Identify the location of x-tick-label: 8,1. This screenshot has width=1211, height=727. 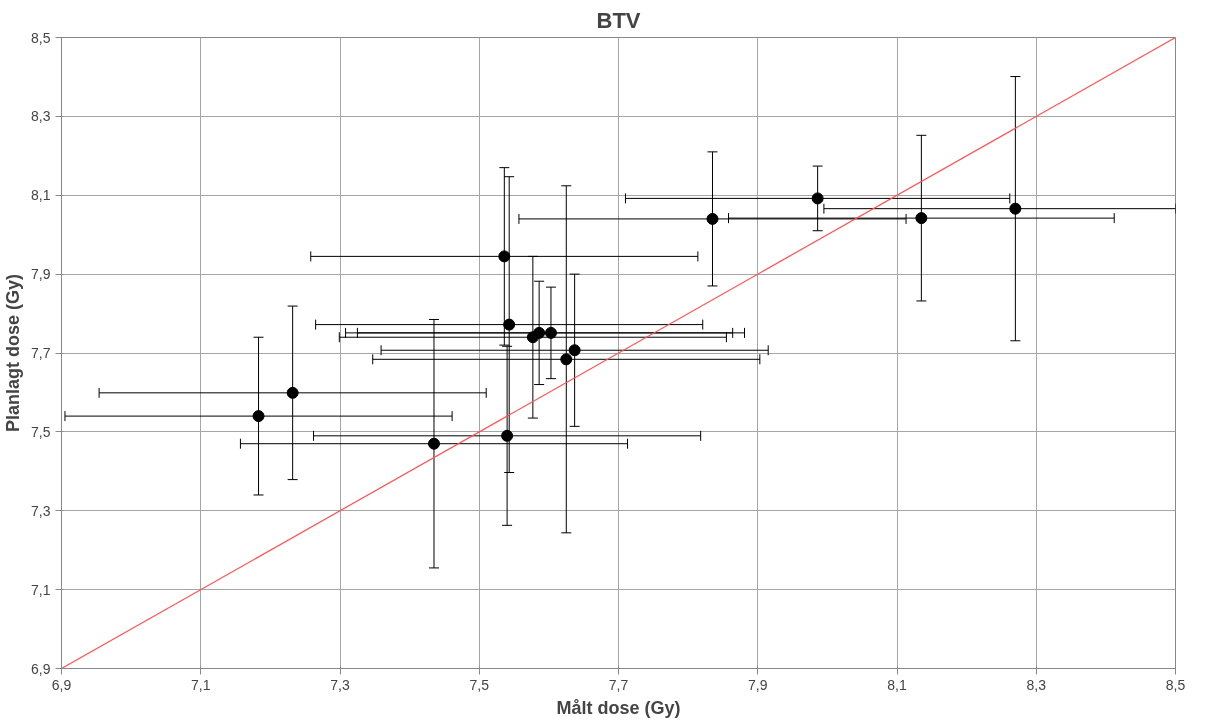
(897, 684).